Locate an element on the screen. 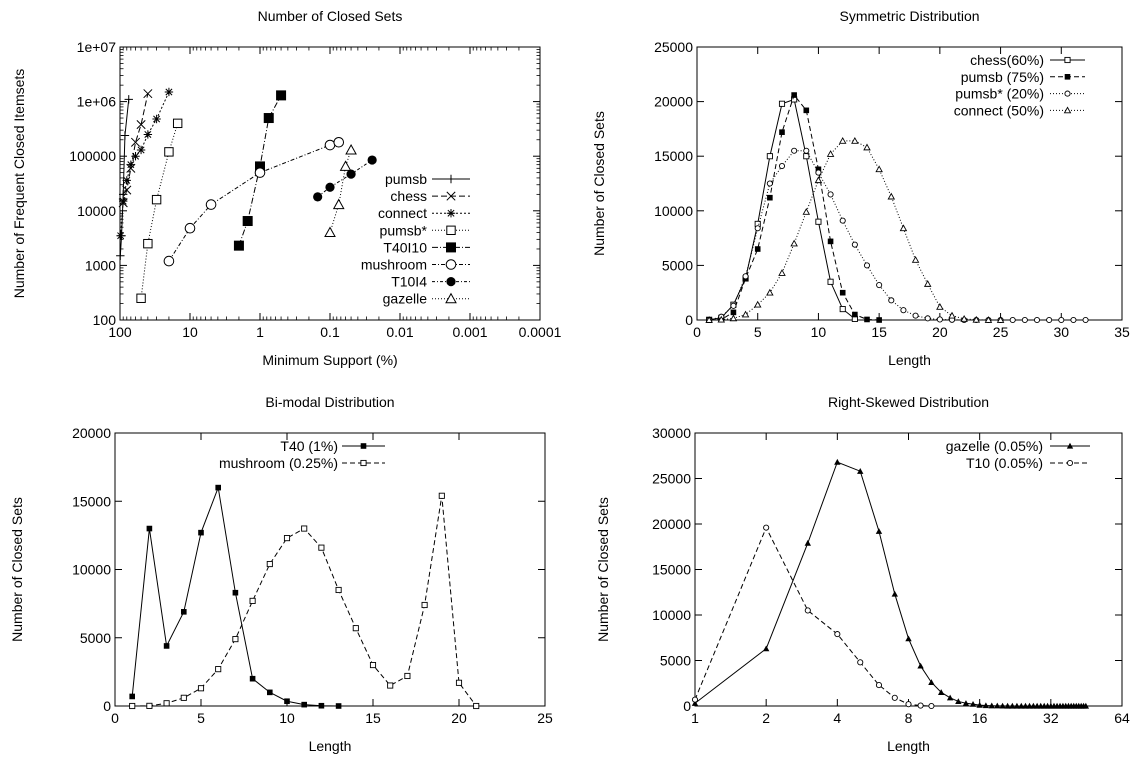 Image resolution: width=1142 pixels, height=761 pixels. x-tick-label: 64 is located at coordinates (1122, 718).